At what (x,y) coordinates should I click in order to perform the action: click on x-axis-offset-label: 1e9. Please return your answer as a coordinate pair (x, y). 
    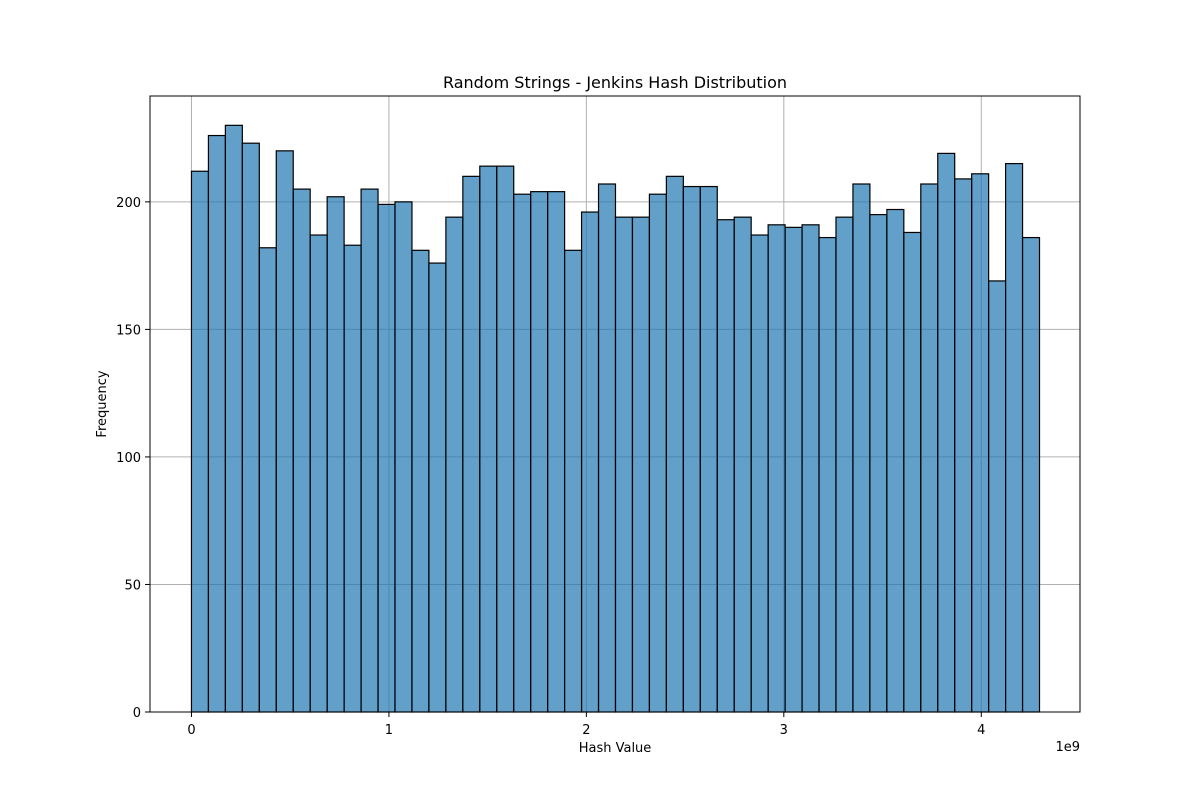
    Looking at the image, I should click on (1067, 747).